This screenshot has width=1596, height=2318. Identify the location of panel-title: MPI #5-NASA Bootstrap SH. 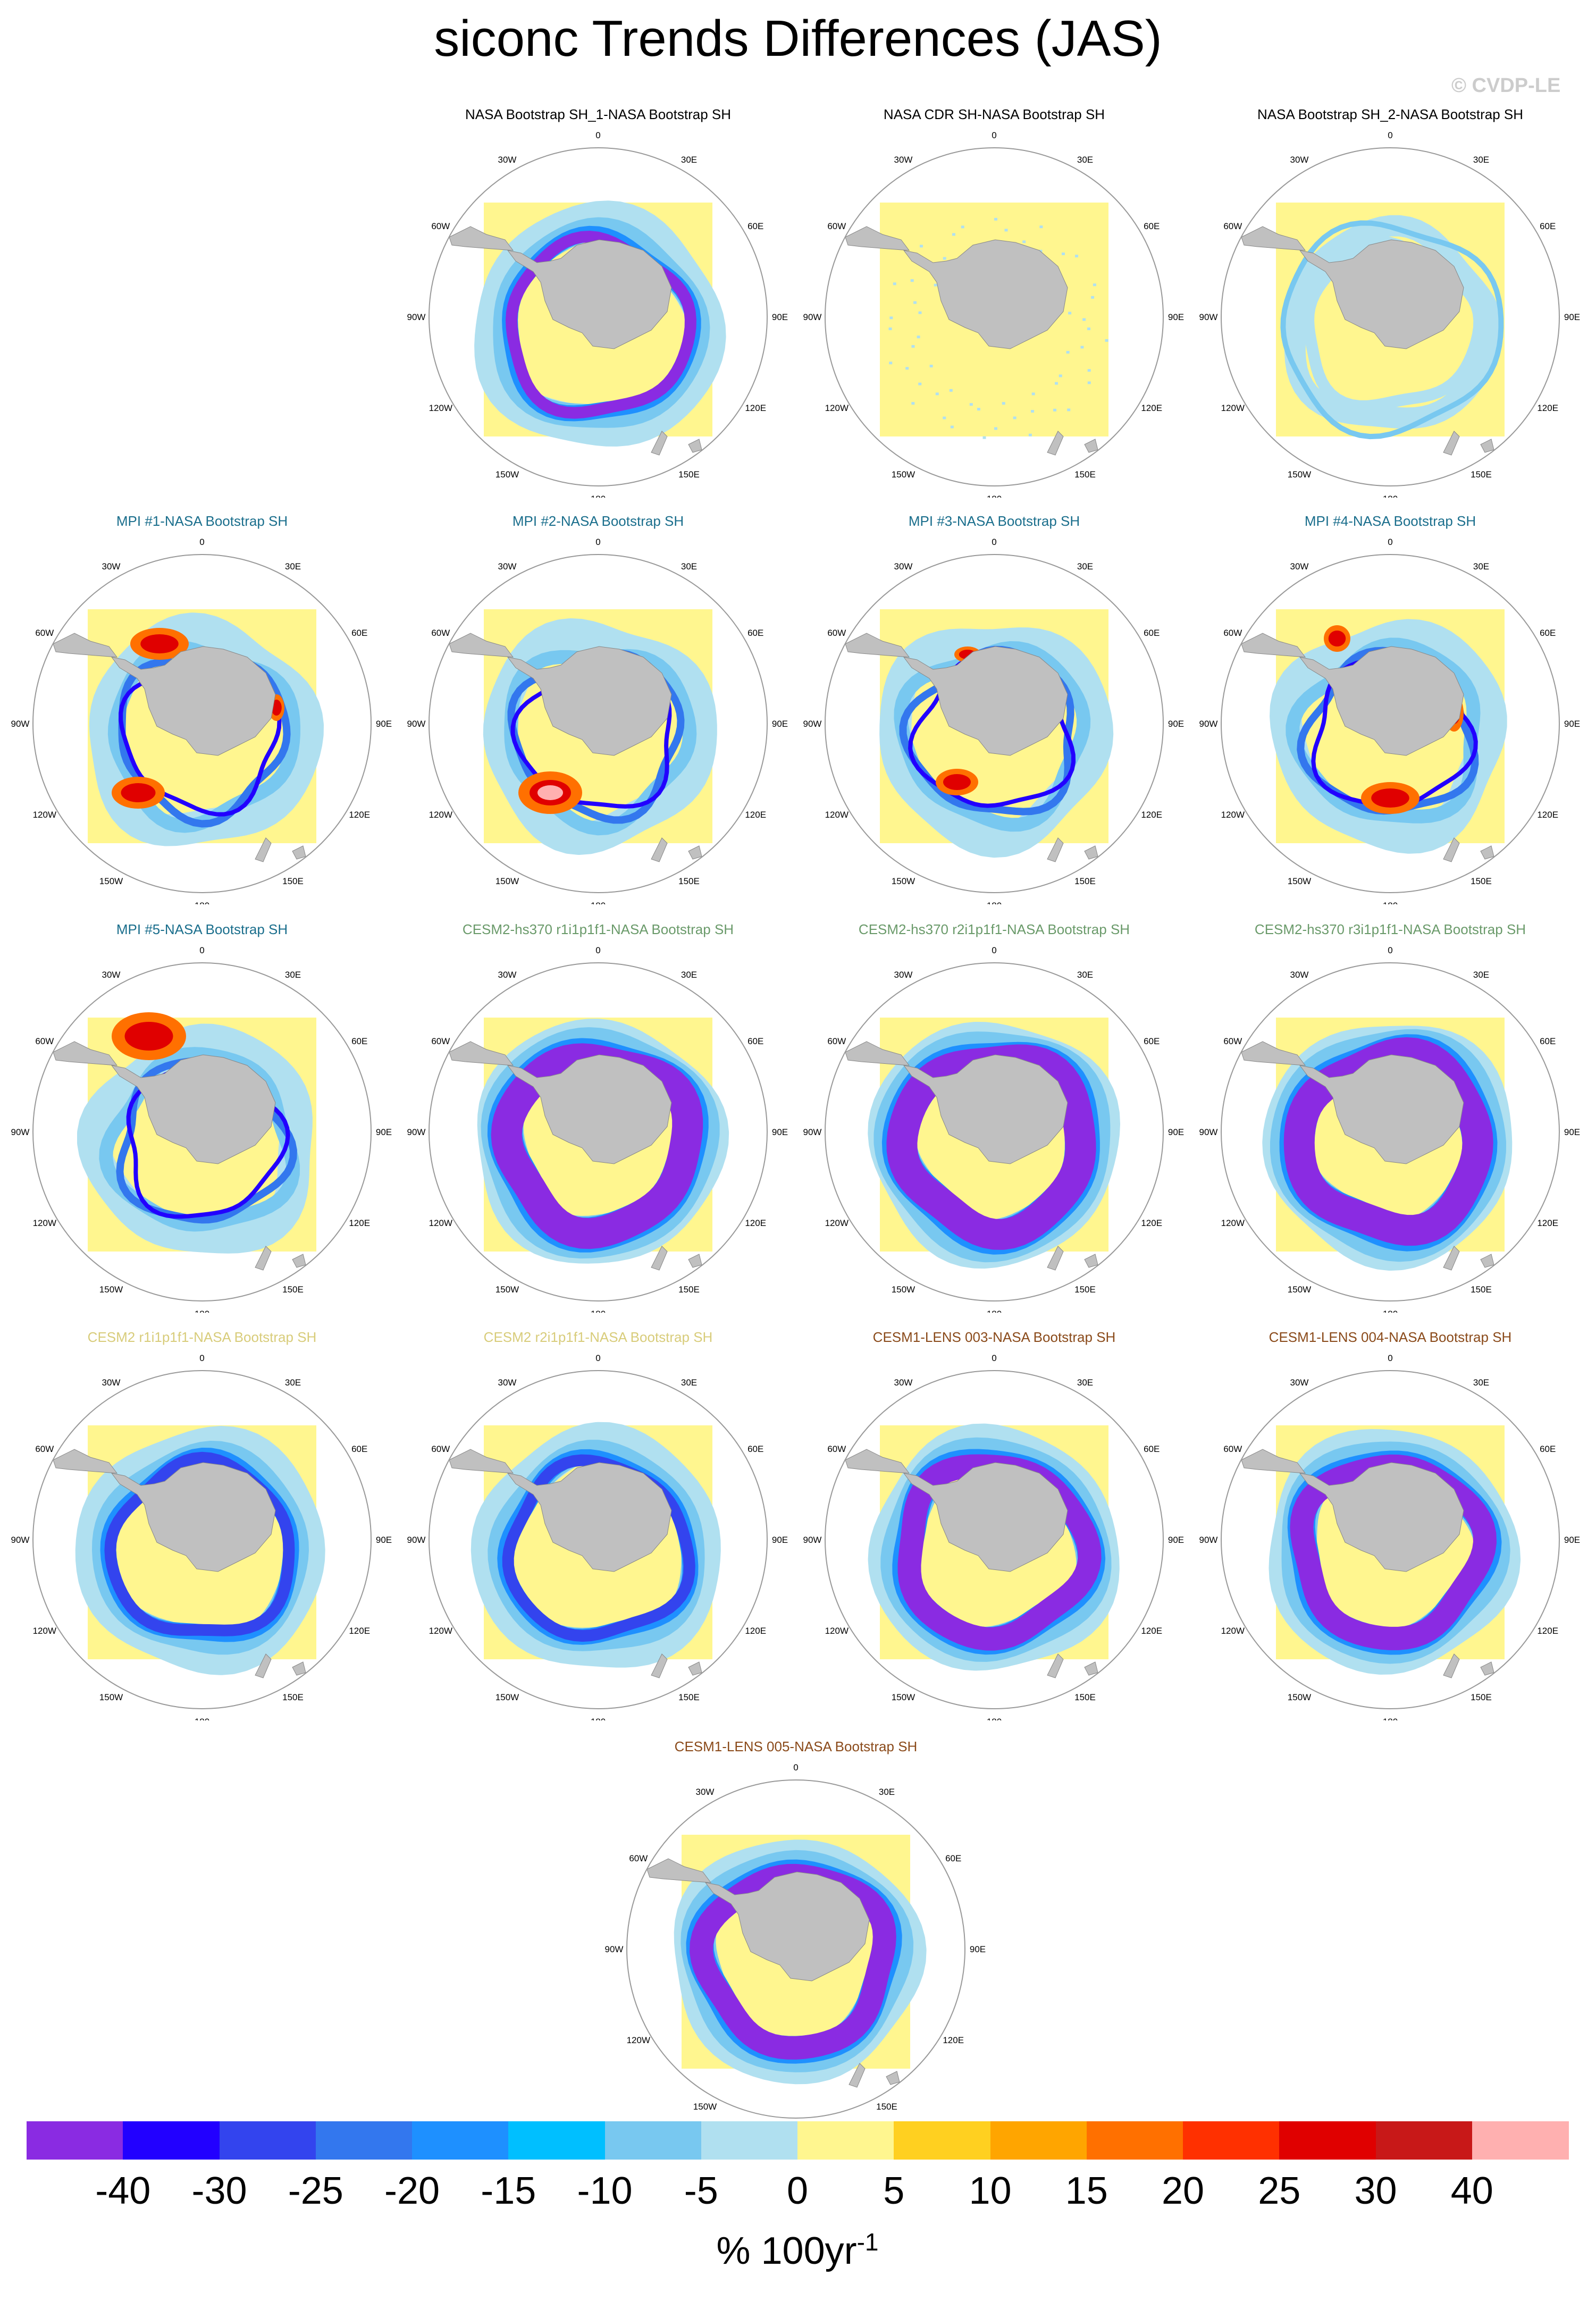
(202, 929).